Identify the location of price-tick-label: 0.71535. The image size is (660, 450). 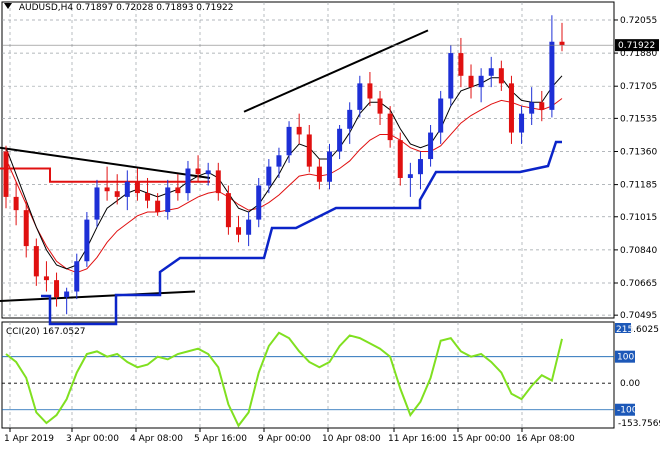
(638, 119).